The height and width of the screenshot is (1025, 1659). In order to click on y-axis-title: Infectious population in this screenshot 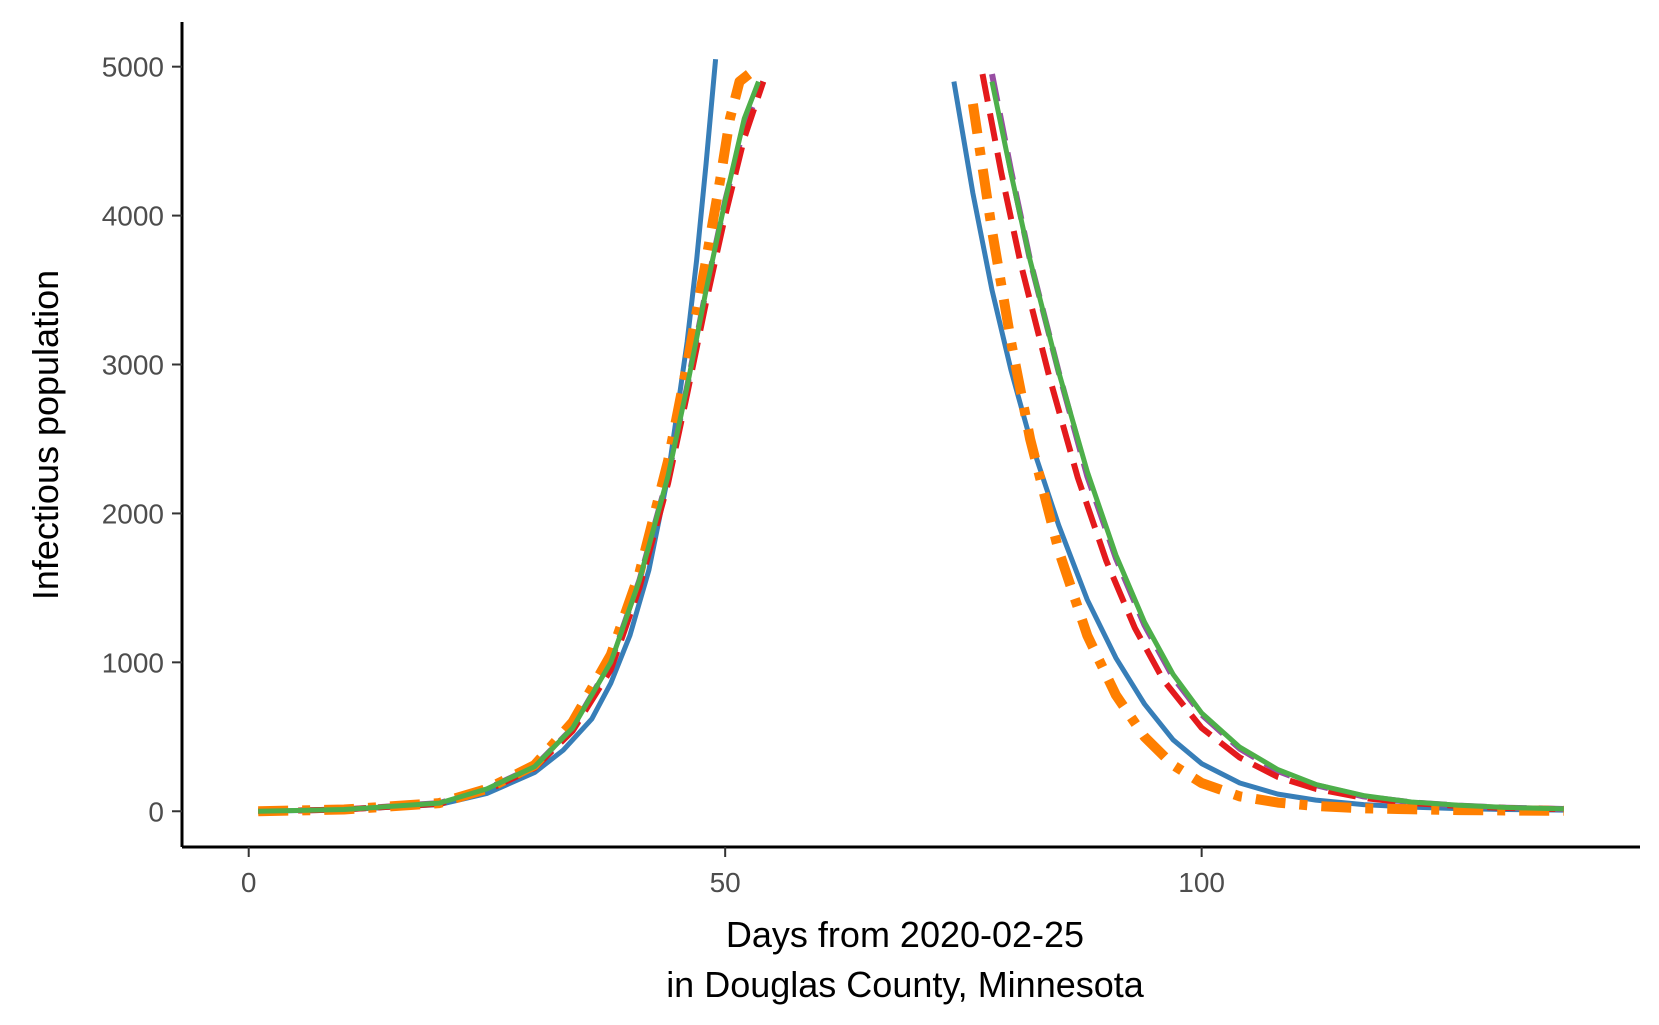, I will do `click(45, 435)`.